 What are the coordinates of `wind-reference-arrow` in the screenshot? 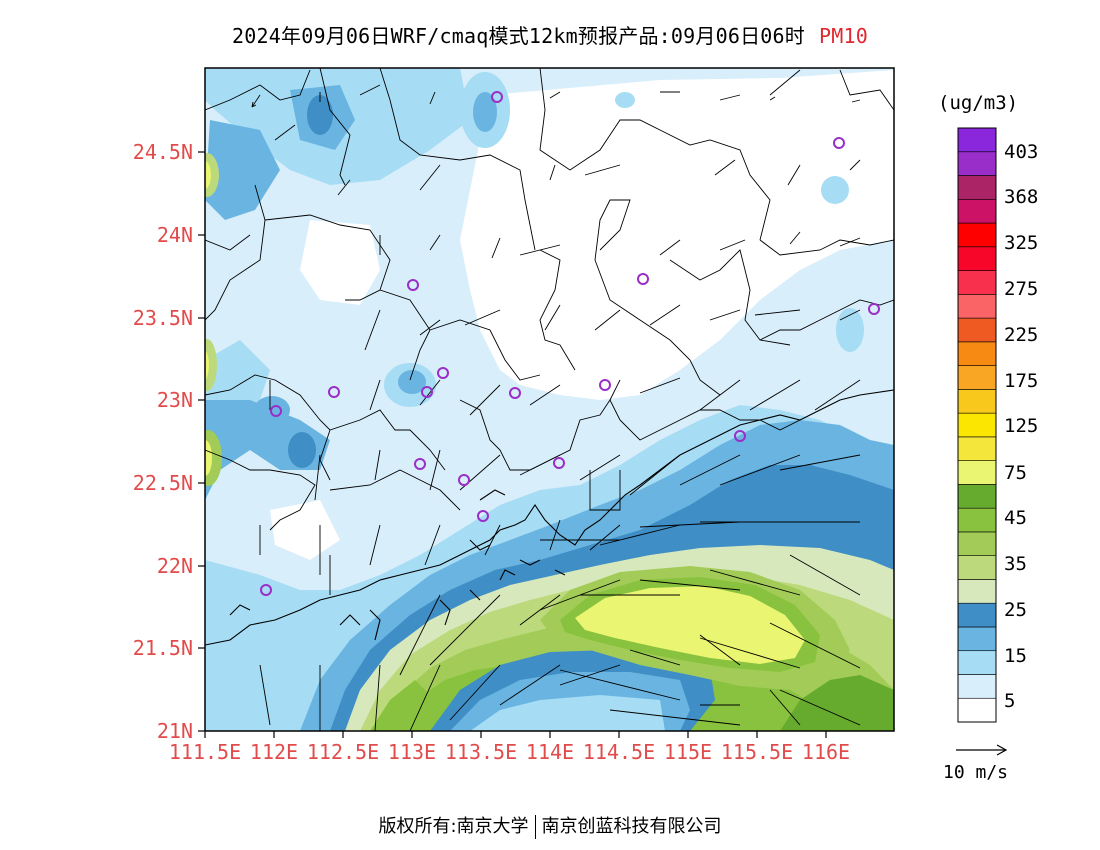 It's located at (982, 750).